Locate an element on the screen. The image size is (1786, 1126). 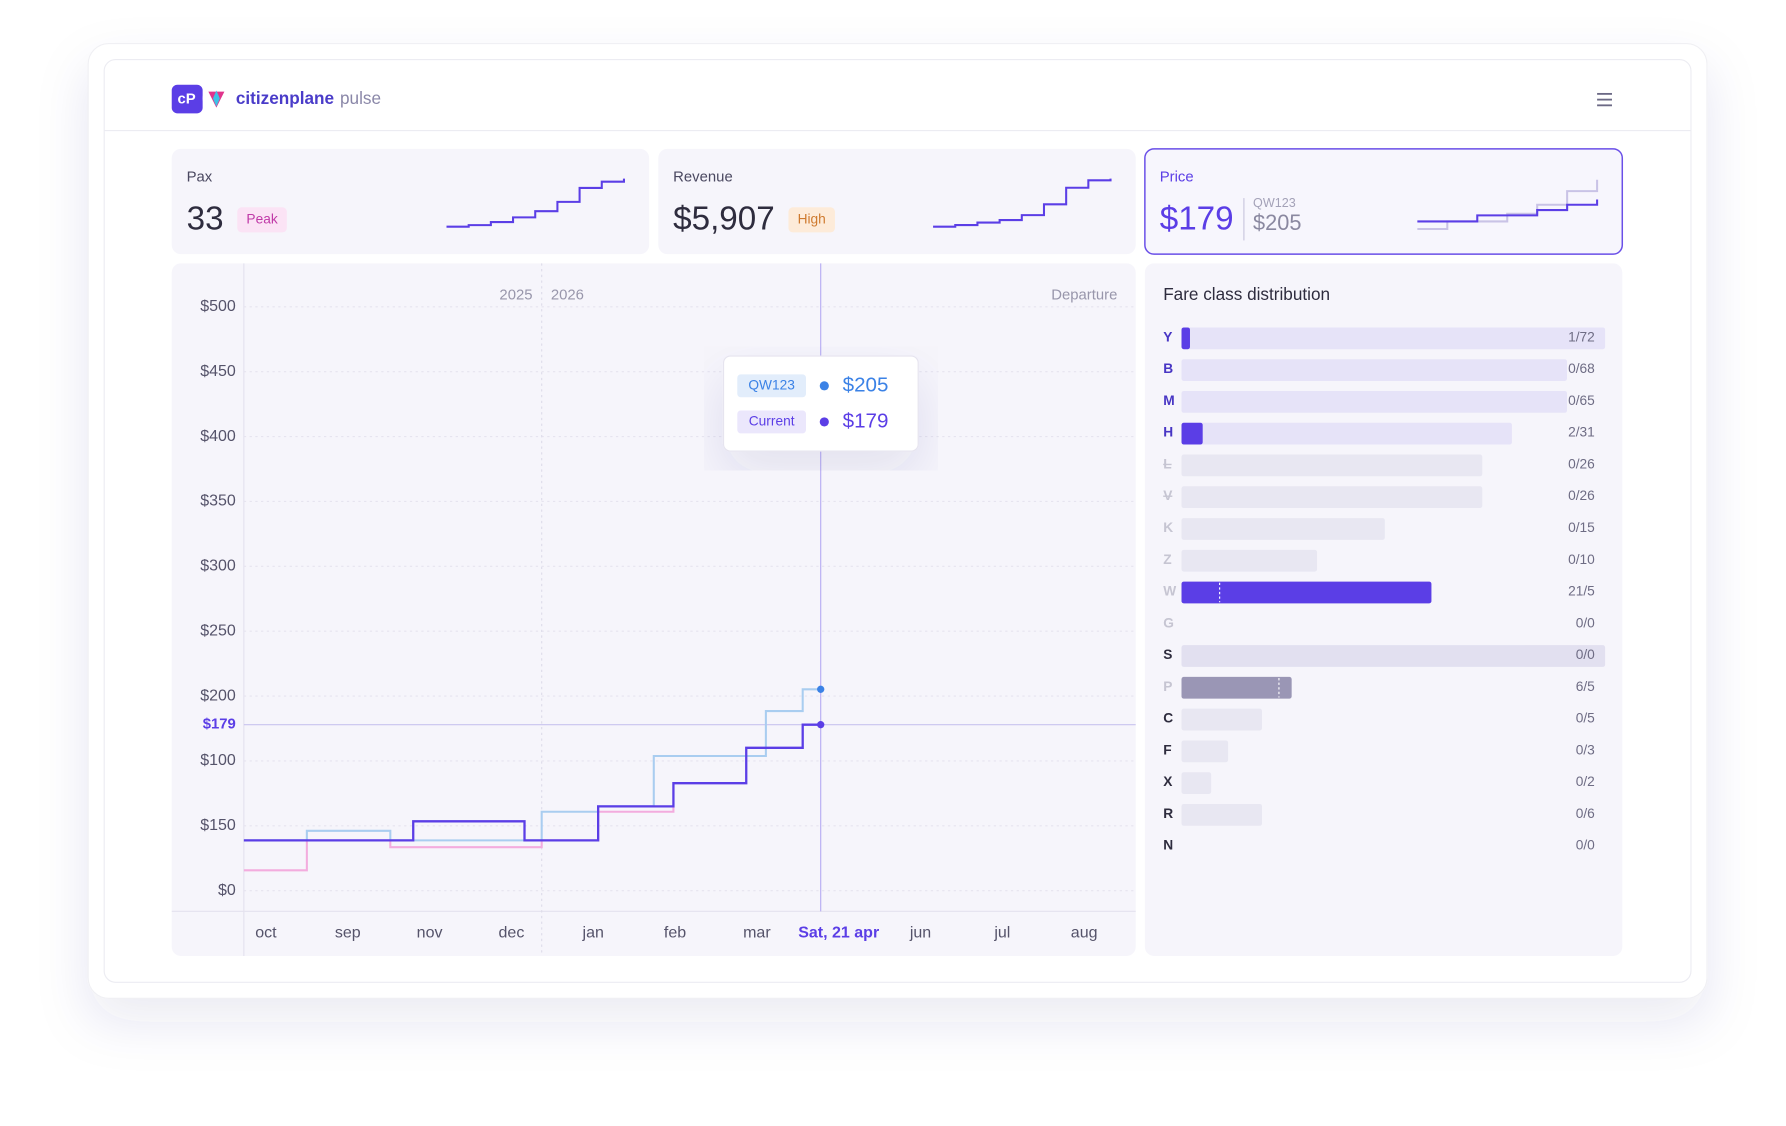
tooltip-tag-text: Current is located at coordinates (772, 421).